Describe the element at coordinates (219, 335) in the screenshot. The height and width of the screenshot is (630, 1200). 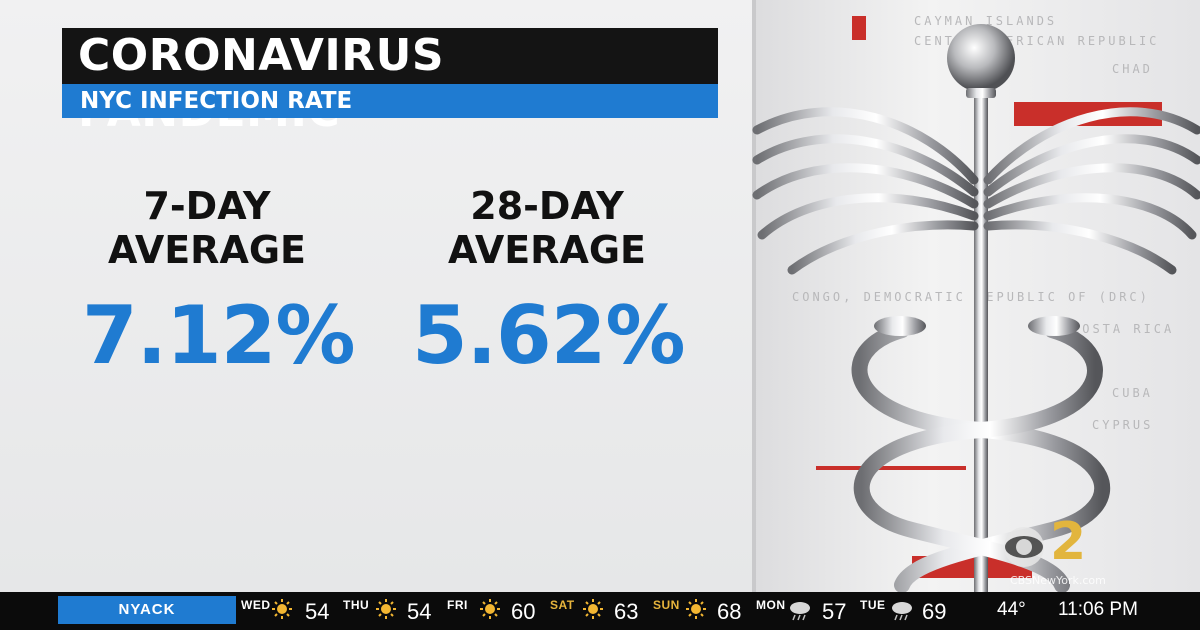
I see `stat-value: 7.12%` at that location.